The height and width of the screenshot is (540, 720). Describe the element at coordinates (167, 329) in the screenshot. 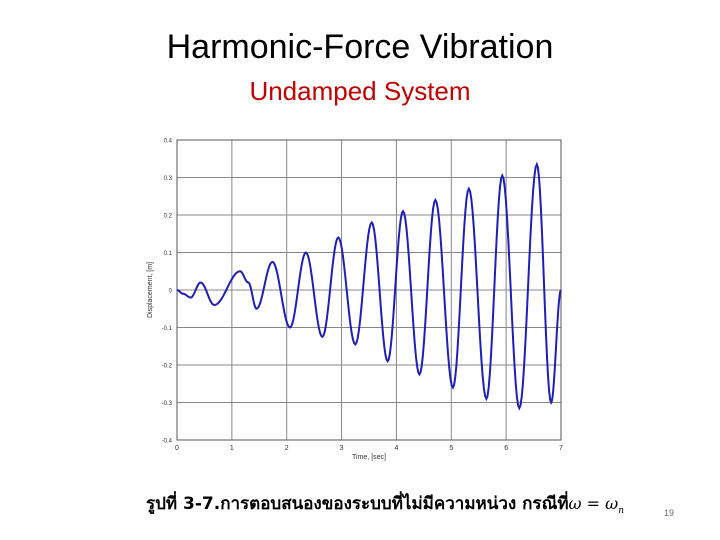

I see `y-tick-label: -0.1` at that location.